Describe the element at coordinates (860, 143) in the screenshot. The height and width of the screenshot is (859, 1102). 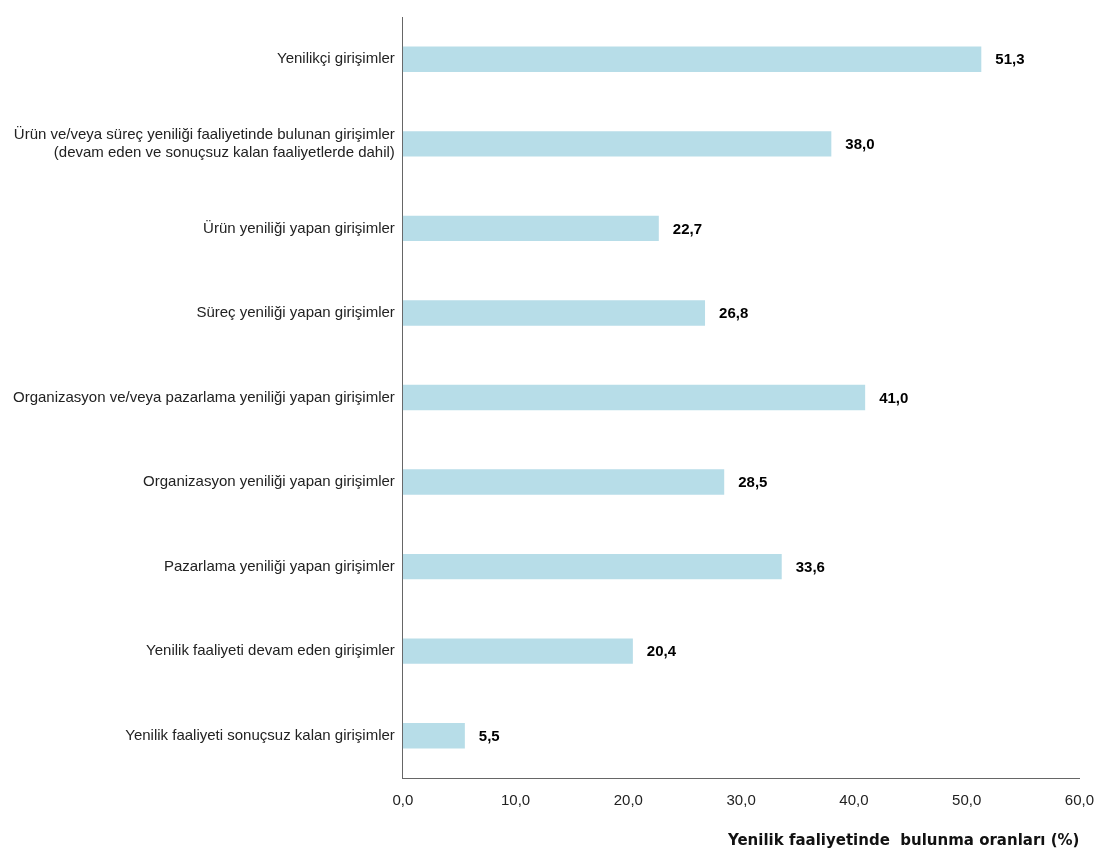
I see `data-label: 38,0` at that location.